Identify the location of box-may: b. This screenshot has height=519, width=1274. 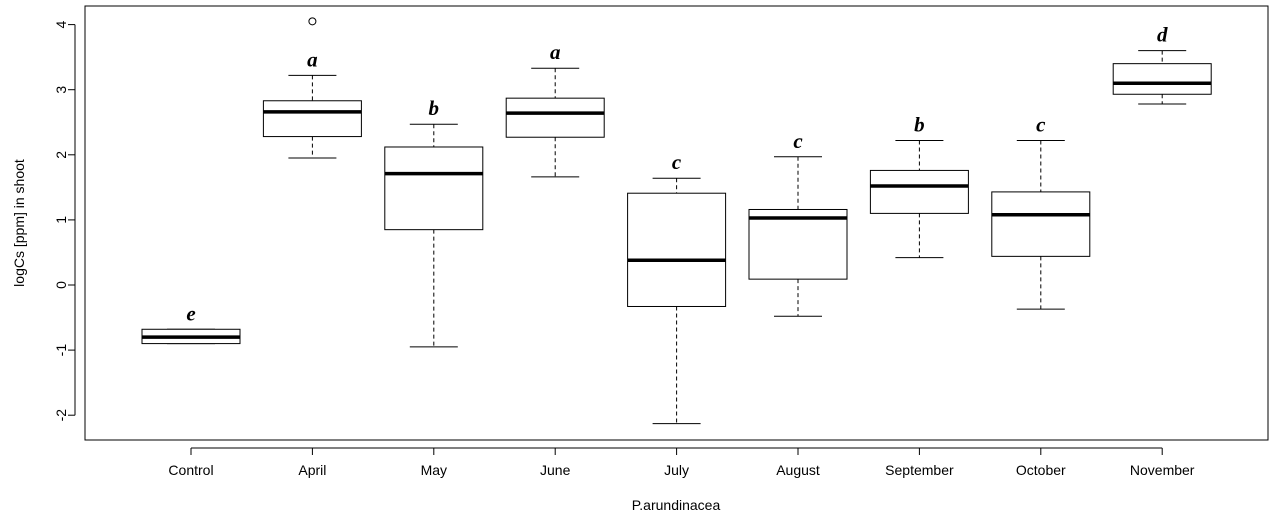
(434, 222).